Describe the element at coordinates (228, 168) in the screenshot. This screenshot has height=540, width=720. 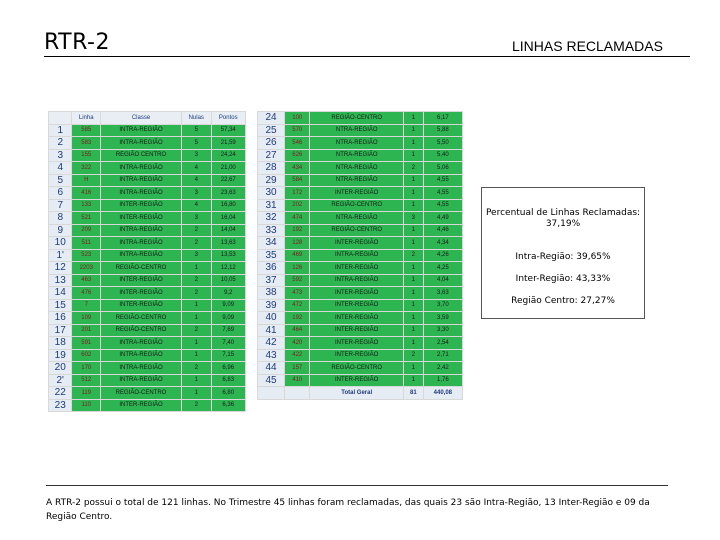
I see `table-cell: 21,00` at that location.